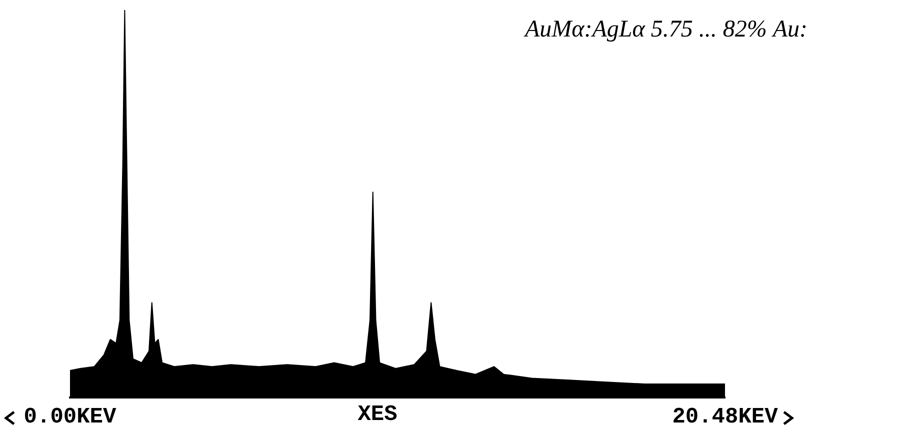 The height and width of the screenshot is (440, 915). I want to click on annotation: AuMα:AgLα 5.75 ... 82% Au:, so click(665, 29).